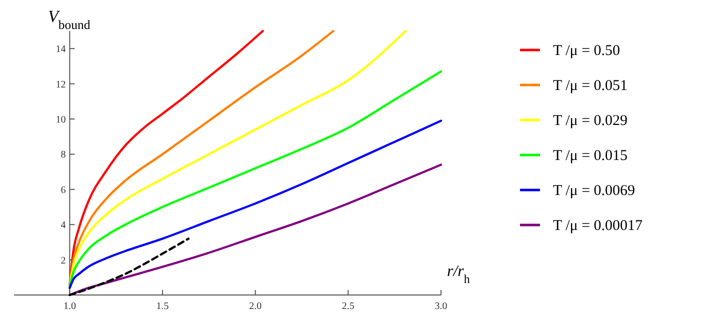 The width and height of the screenshot is (720, 325). I want to click on legend-label: T /μ = 0.00017, so click(598, 226).